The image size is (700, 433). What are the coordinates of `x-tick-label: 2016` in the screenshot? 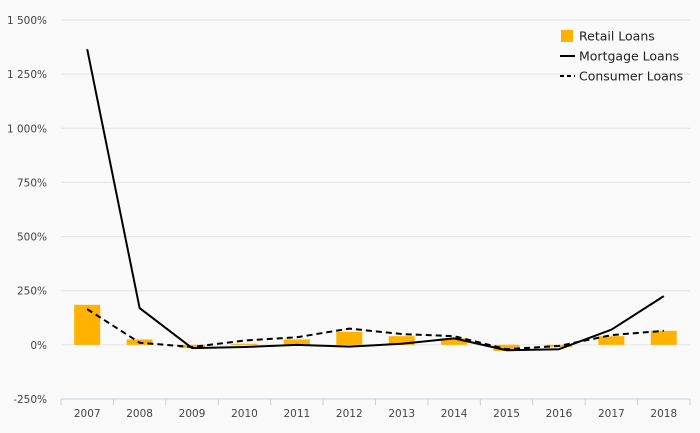 It's located at (559, 414).